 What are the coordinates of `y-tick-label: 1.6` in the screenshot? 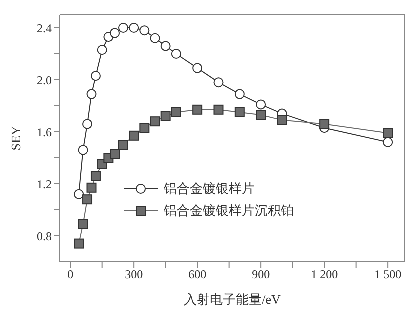 It's located at (44, 132).